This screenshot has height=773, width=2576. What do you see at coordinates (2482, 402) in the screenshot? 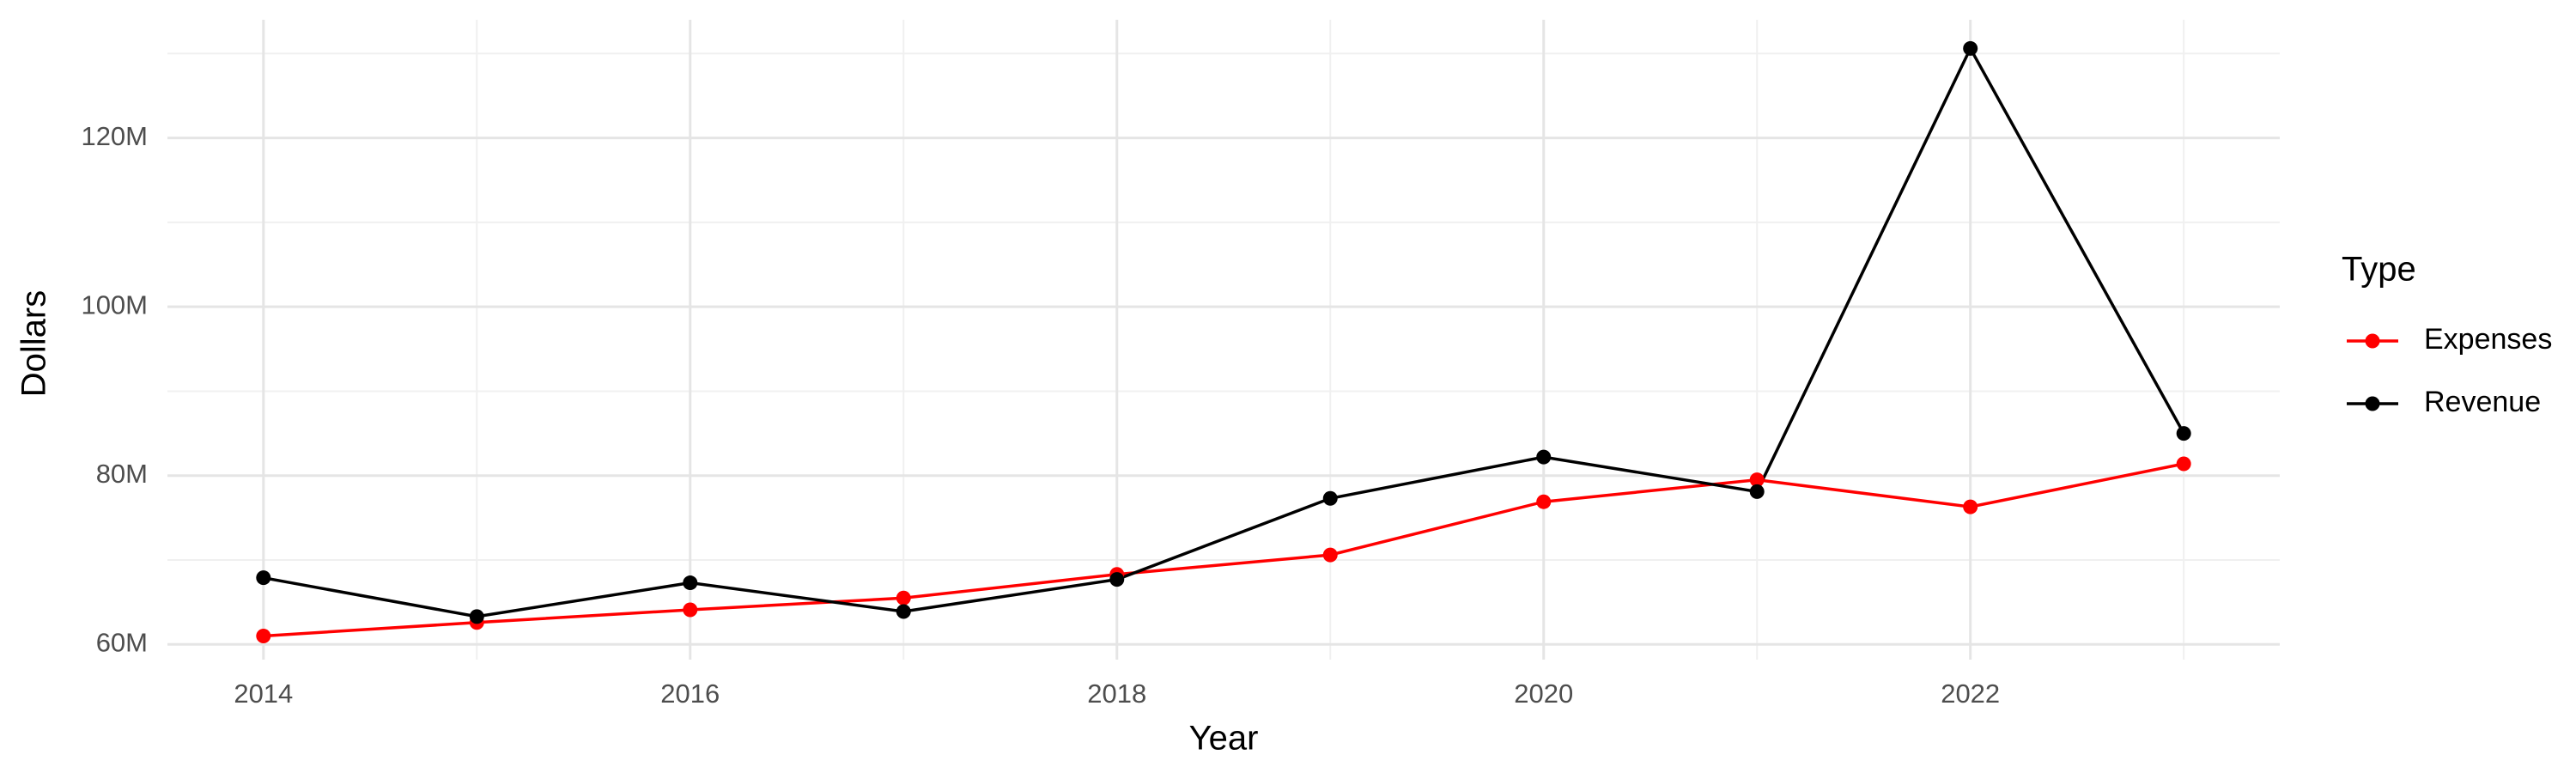
I see `legend-label: Revenue` at bounding box center [2482, 402].